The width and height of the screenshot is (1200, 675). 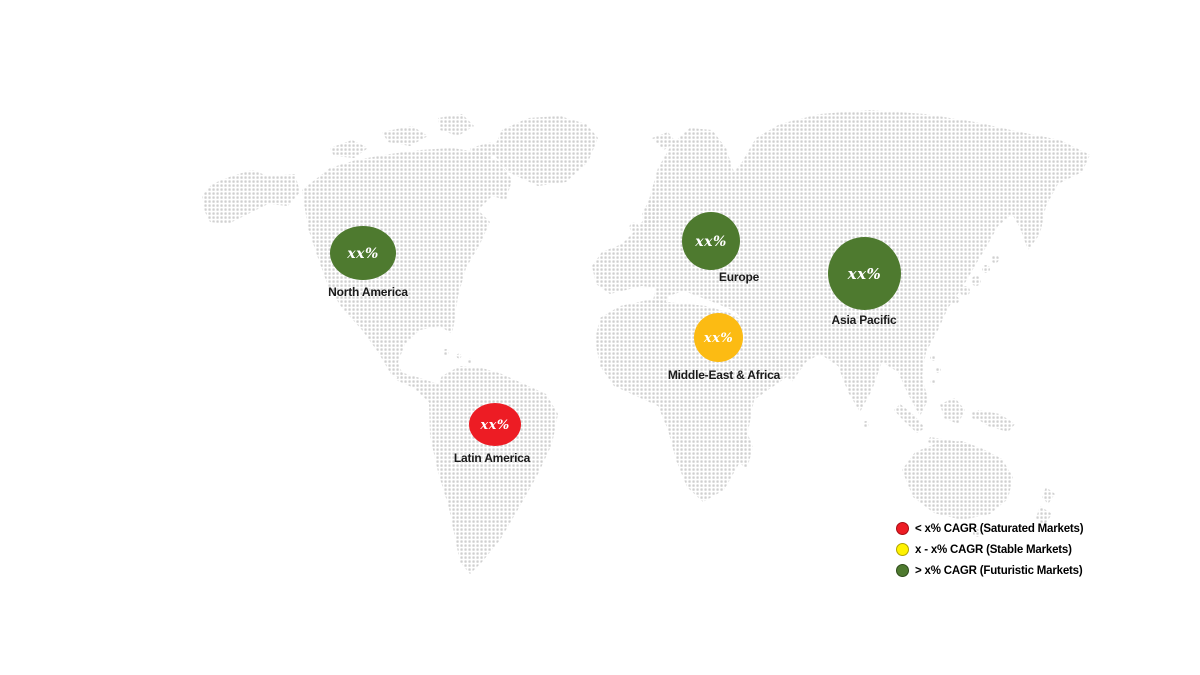 What do you see at coordinates (999, 528) in the screenshot?
I see `legend-label: < x% CAGR (Saturated Markets)` at bounding box center [999, 528].